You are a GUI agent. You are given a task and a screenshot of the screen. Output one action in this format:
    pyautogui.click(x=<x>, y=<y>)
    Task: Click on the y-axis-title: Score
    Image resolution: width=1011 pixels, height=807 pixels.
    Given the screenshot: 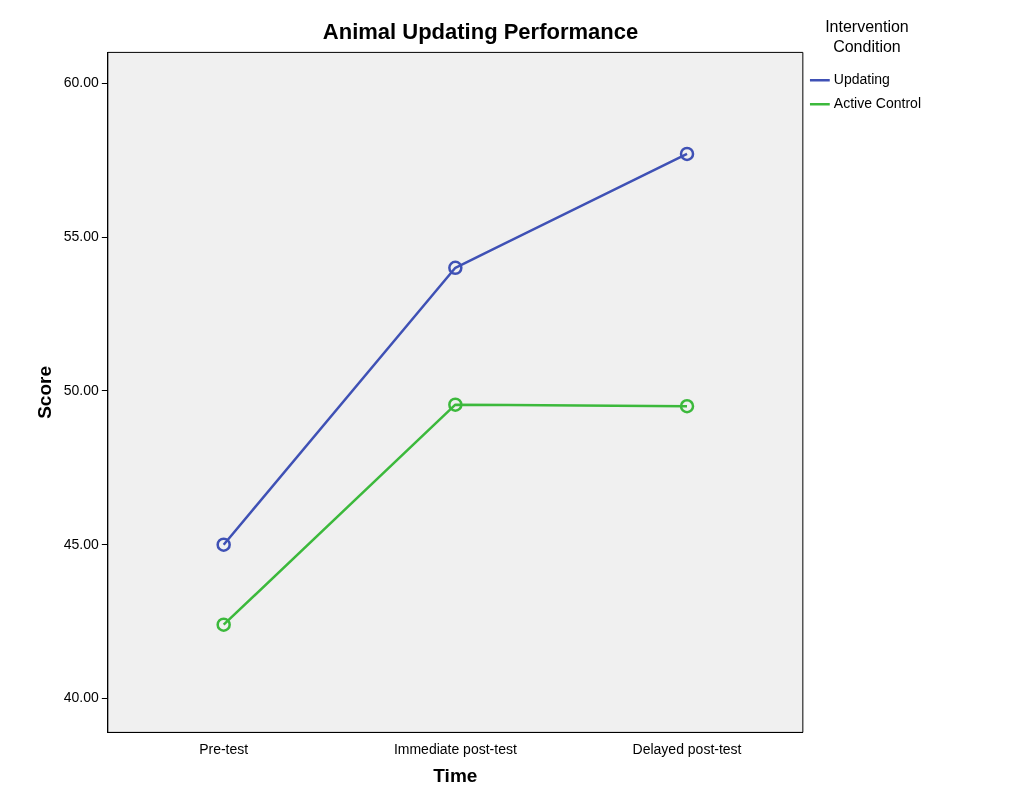 What is the action you would take?
    pyautogui.click(x=44, y=392)
    